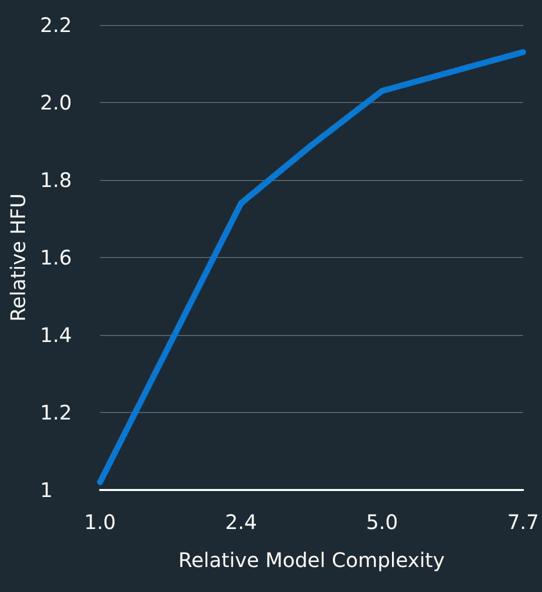 The width and height of the screenshot is (542, 592). I want to click on y-tick-label: 2.2, so click(56, 25).